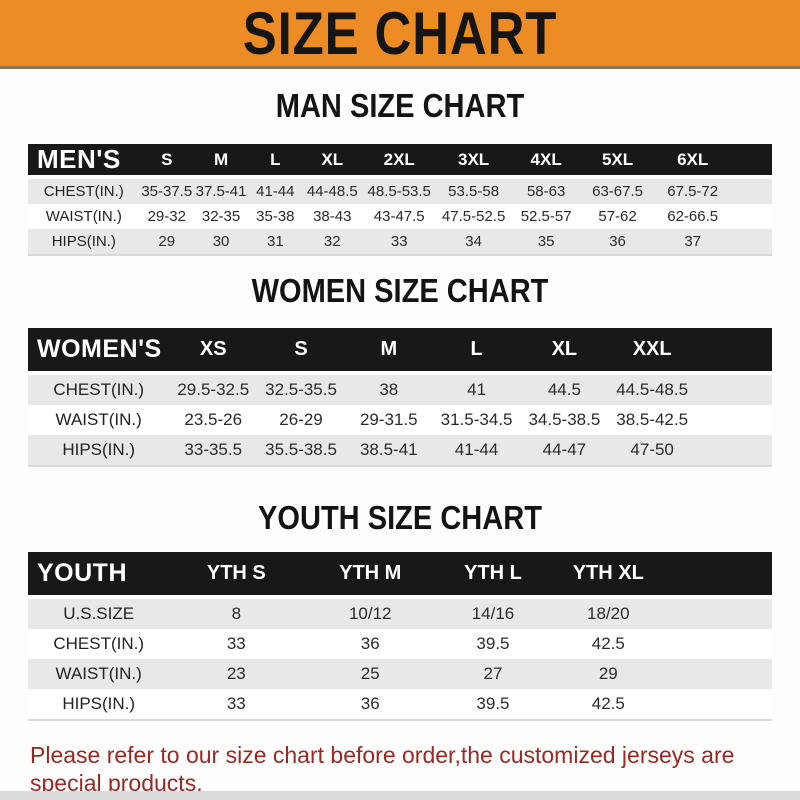 This screenshot has width=800, height=800. What do you see at coordinates (493, 644) in the screenshot?
I see `table-cell: 39.5` at bounding box center [493, 644].